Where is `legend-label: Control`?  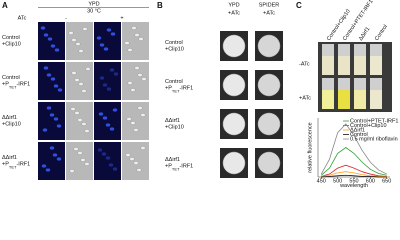 legend-label: Control is located at coordinates (359, 135).